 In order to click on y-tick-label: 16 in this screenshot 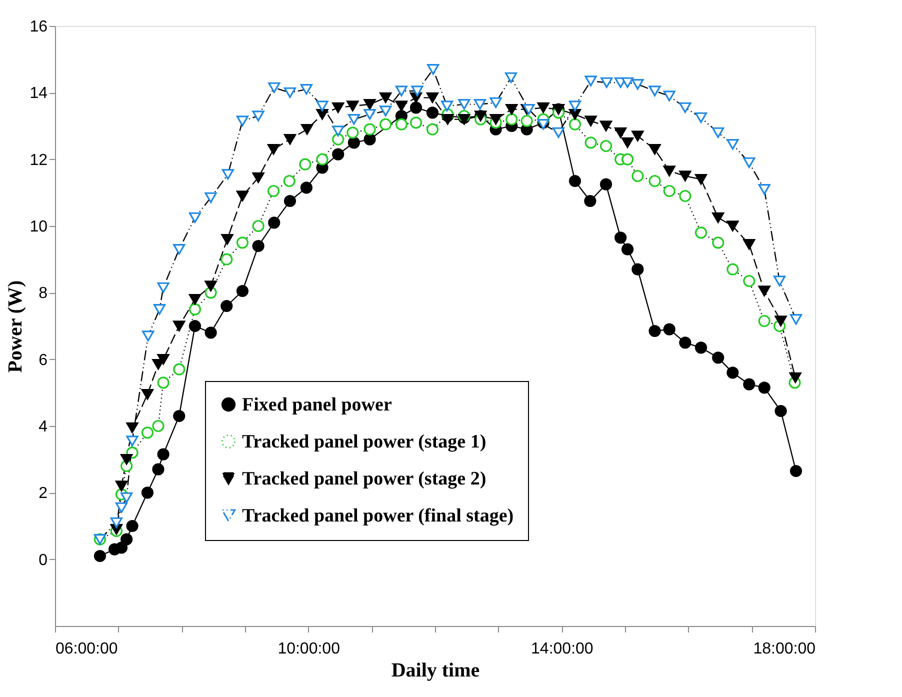, I will do `click(39, 27)`.